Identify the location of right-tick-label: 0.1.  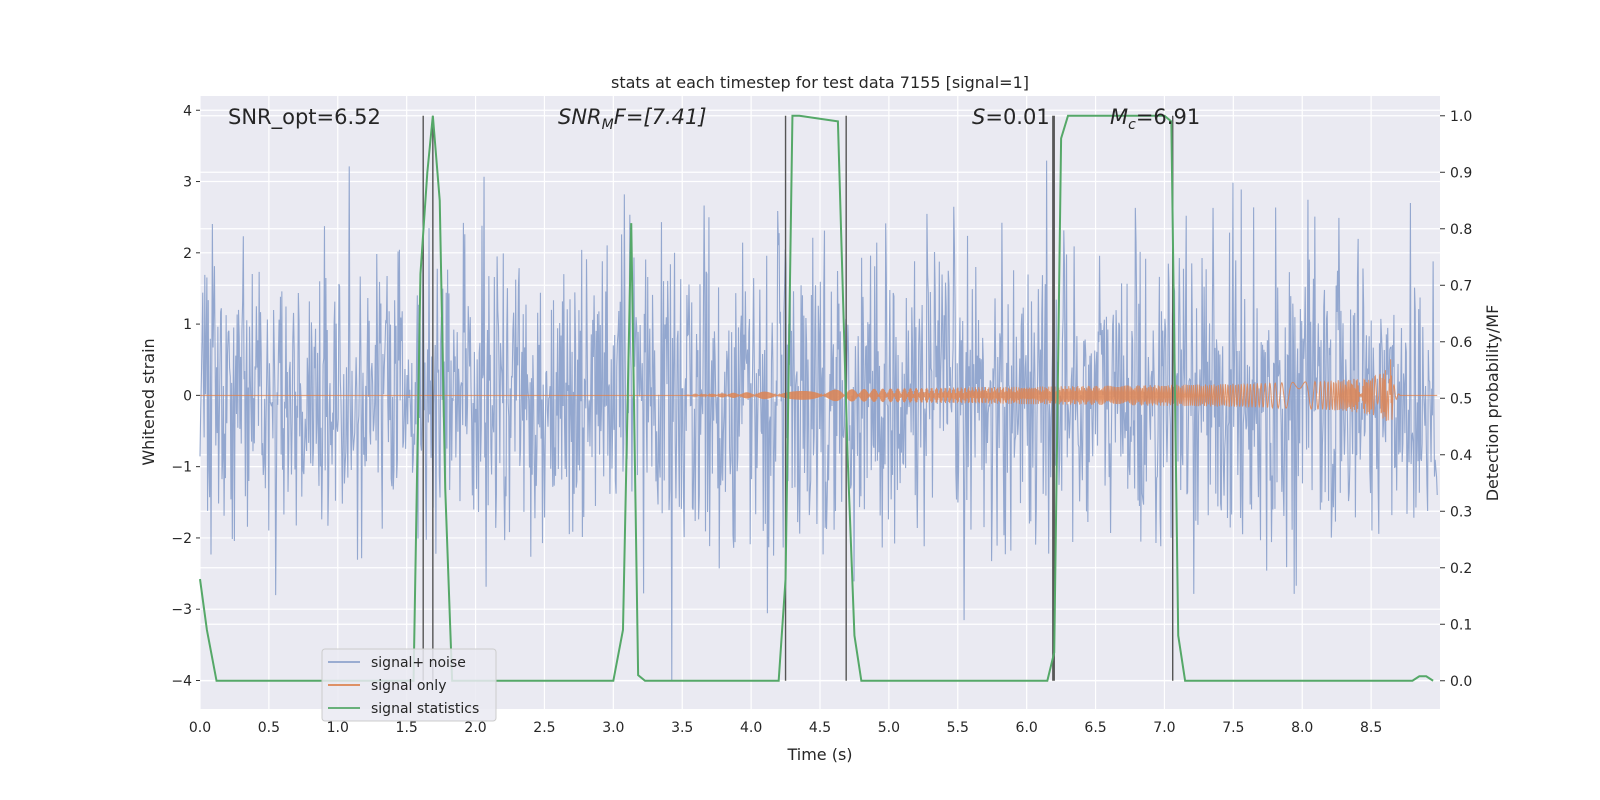
(1461, 625).